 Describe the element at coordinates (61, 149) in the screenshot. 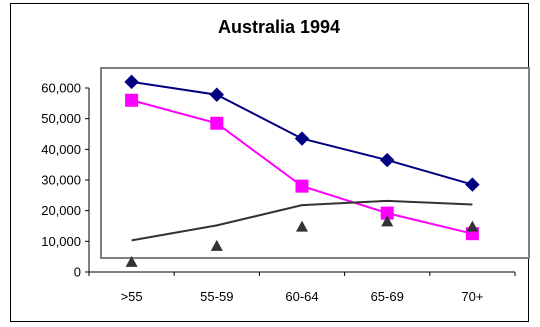

I see `y-tick-label: 40,000` at that location.